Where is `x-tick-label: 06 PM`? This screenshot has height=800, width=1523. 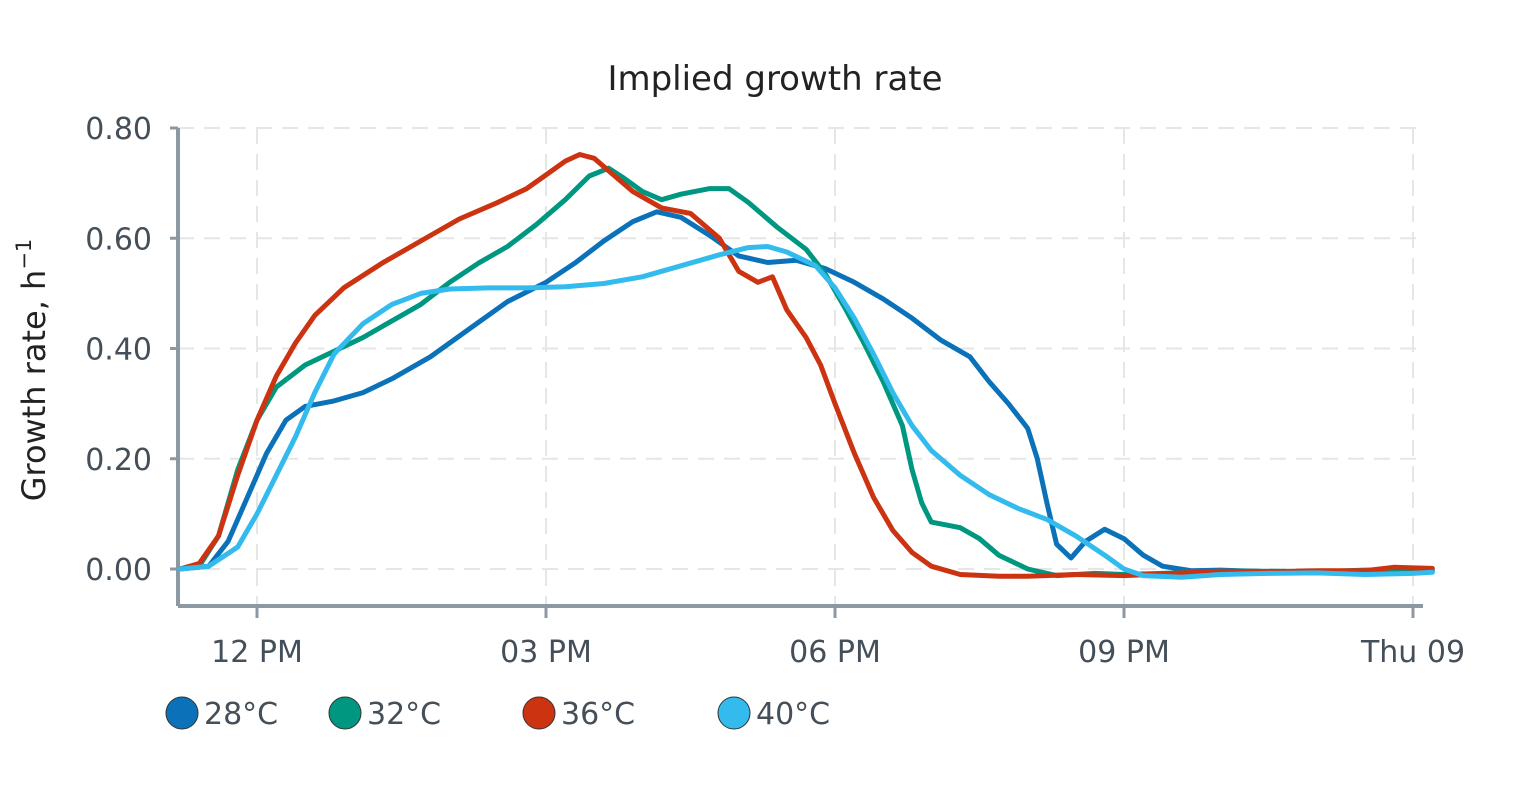
x-tick-label: 06 PM is located at coordinates (835, 652).